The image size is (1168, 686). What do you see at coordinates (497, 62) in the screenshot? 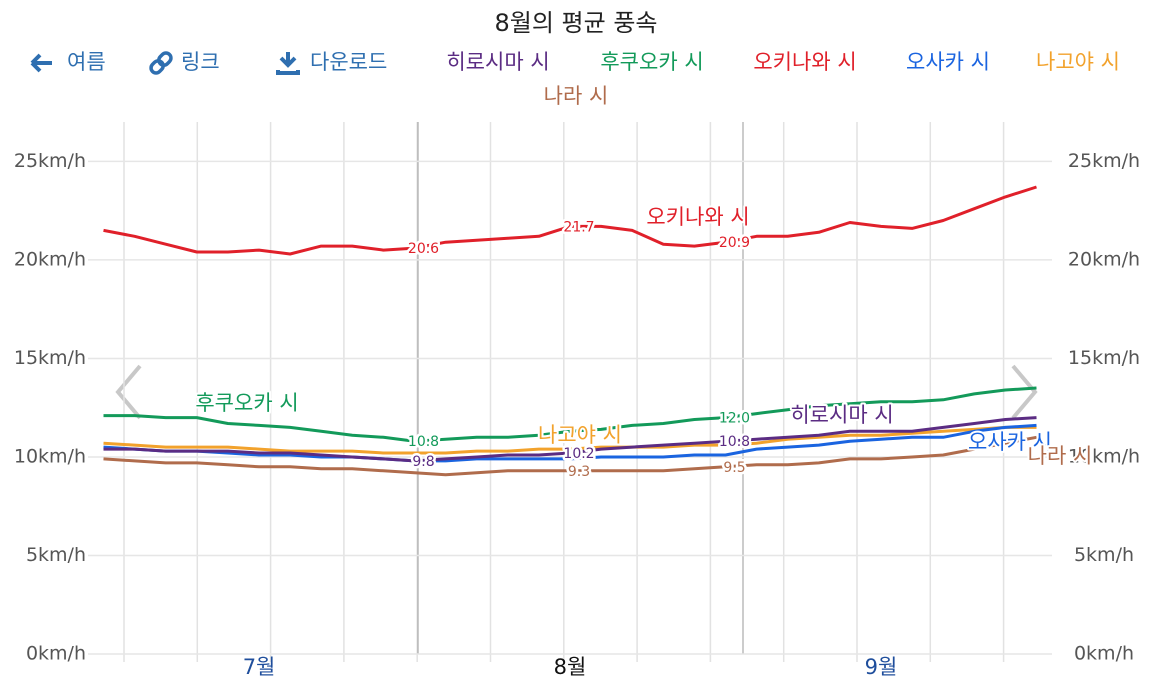
I see `legend-entry: 히로시마 시` at bounding box center [497, 62].